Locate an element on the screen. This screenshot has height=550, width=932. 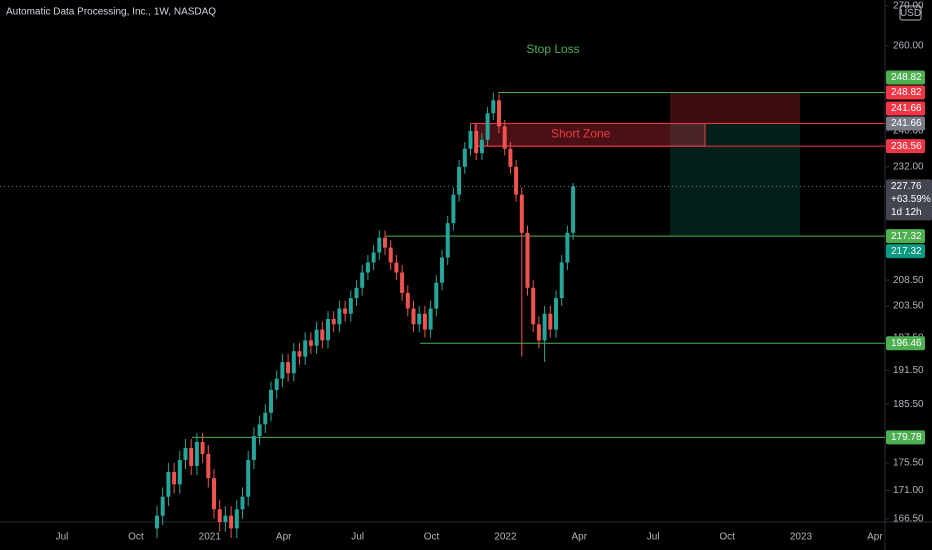
x-tick-label: Apr is located at coordinates (875, 537).